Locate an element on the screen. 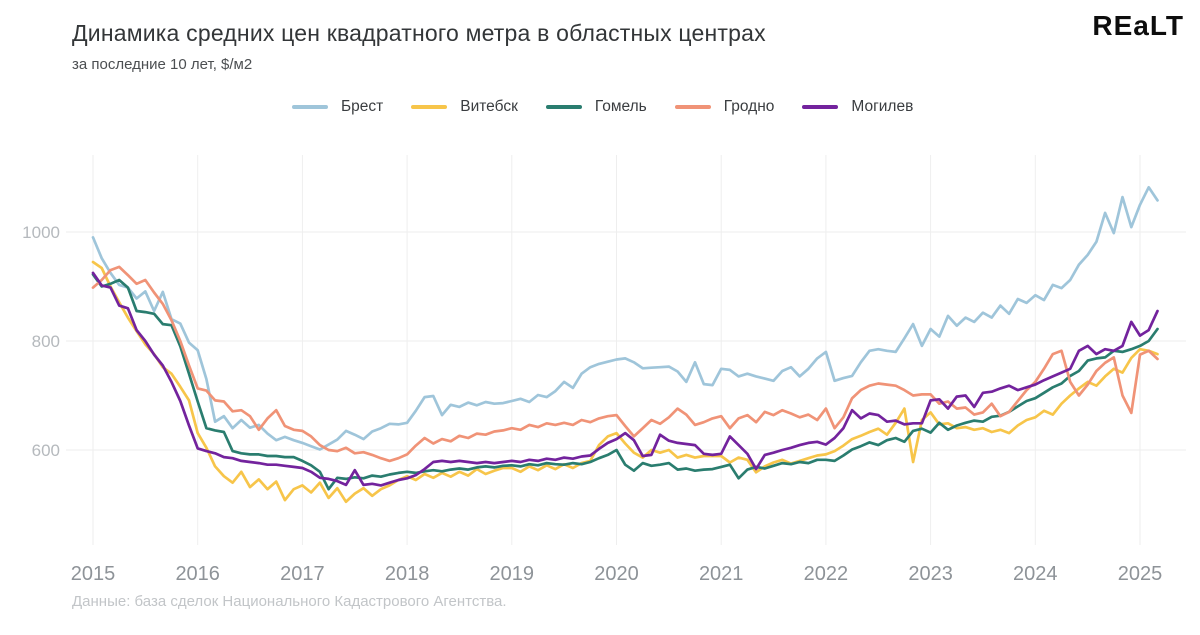 Image resolution: width=1200 pixels, height=635 pixels. x-axis-tick-2018: 2018 is located at coordinates (407, 574).